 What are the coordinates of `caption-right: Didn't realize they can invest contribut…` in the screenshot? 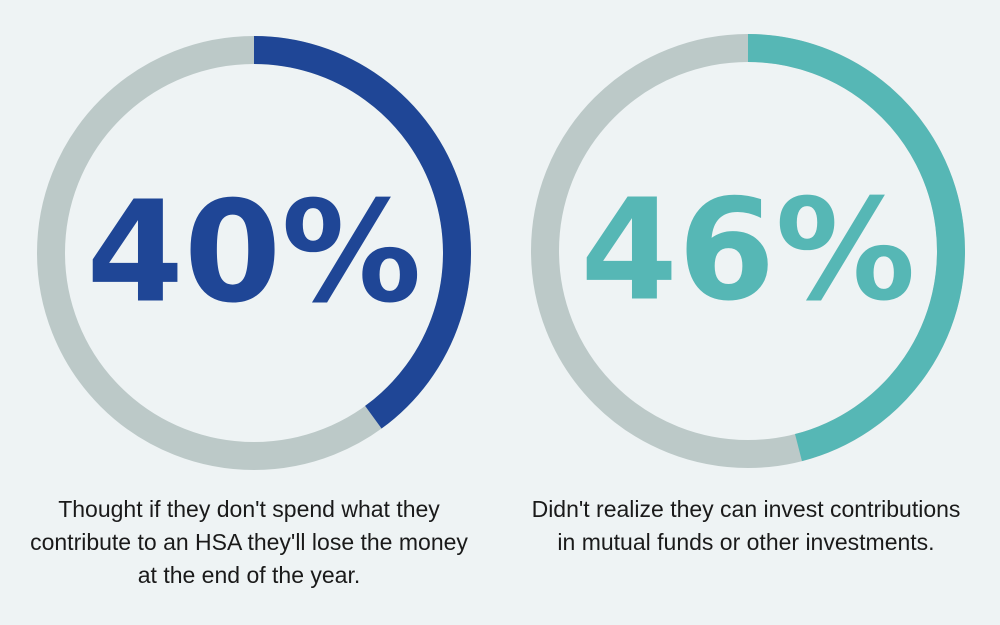 It's located at (746, 525).